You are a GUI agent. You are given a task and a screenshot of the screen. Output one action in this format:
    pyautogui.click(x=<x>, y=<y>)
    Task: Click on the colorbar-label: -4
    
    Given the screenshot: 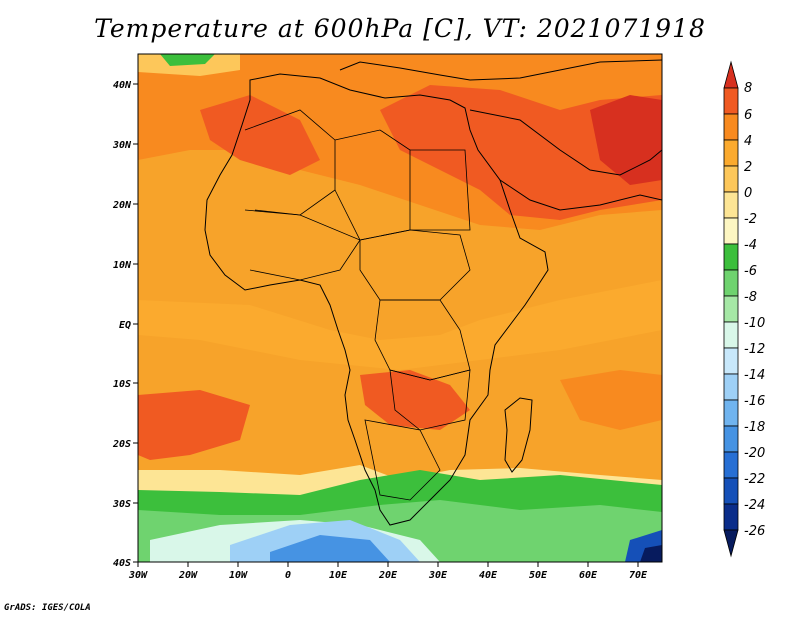 What is the action you would take?
    pyautogui.click(x=750, y=245)
    